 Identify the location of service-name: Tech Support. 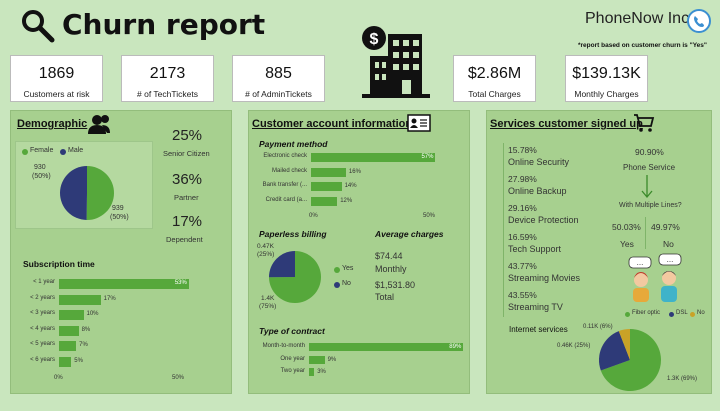
(535, 249).